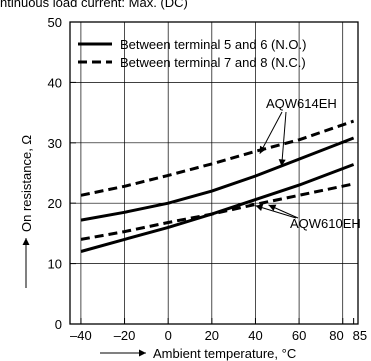 The height and width of the screenshot is (361, 371). What do you see at coordinates (301, 103) in the screenshot?
I see `annotation-label-0: AQW614EH` at bounding box center [301, 103].